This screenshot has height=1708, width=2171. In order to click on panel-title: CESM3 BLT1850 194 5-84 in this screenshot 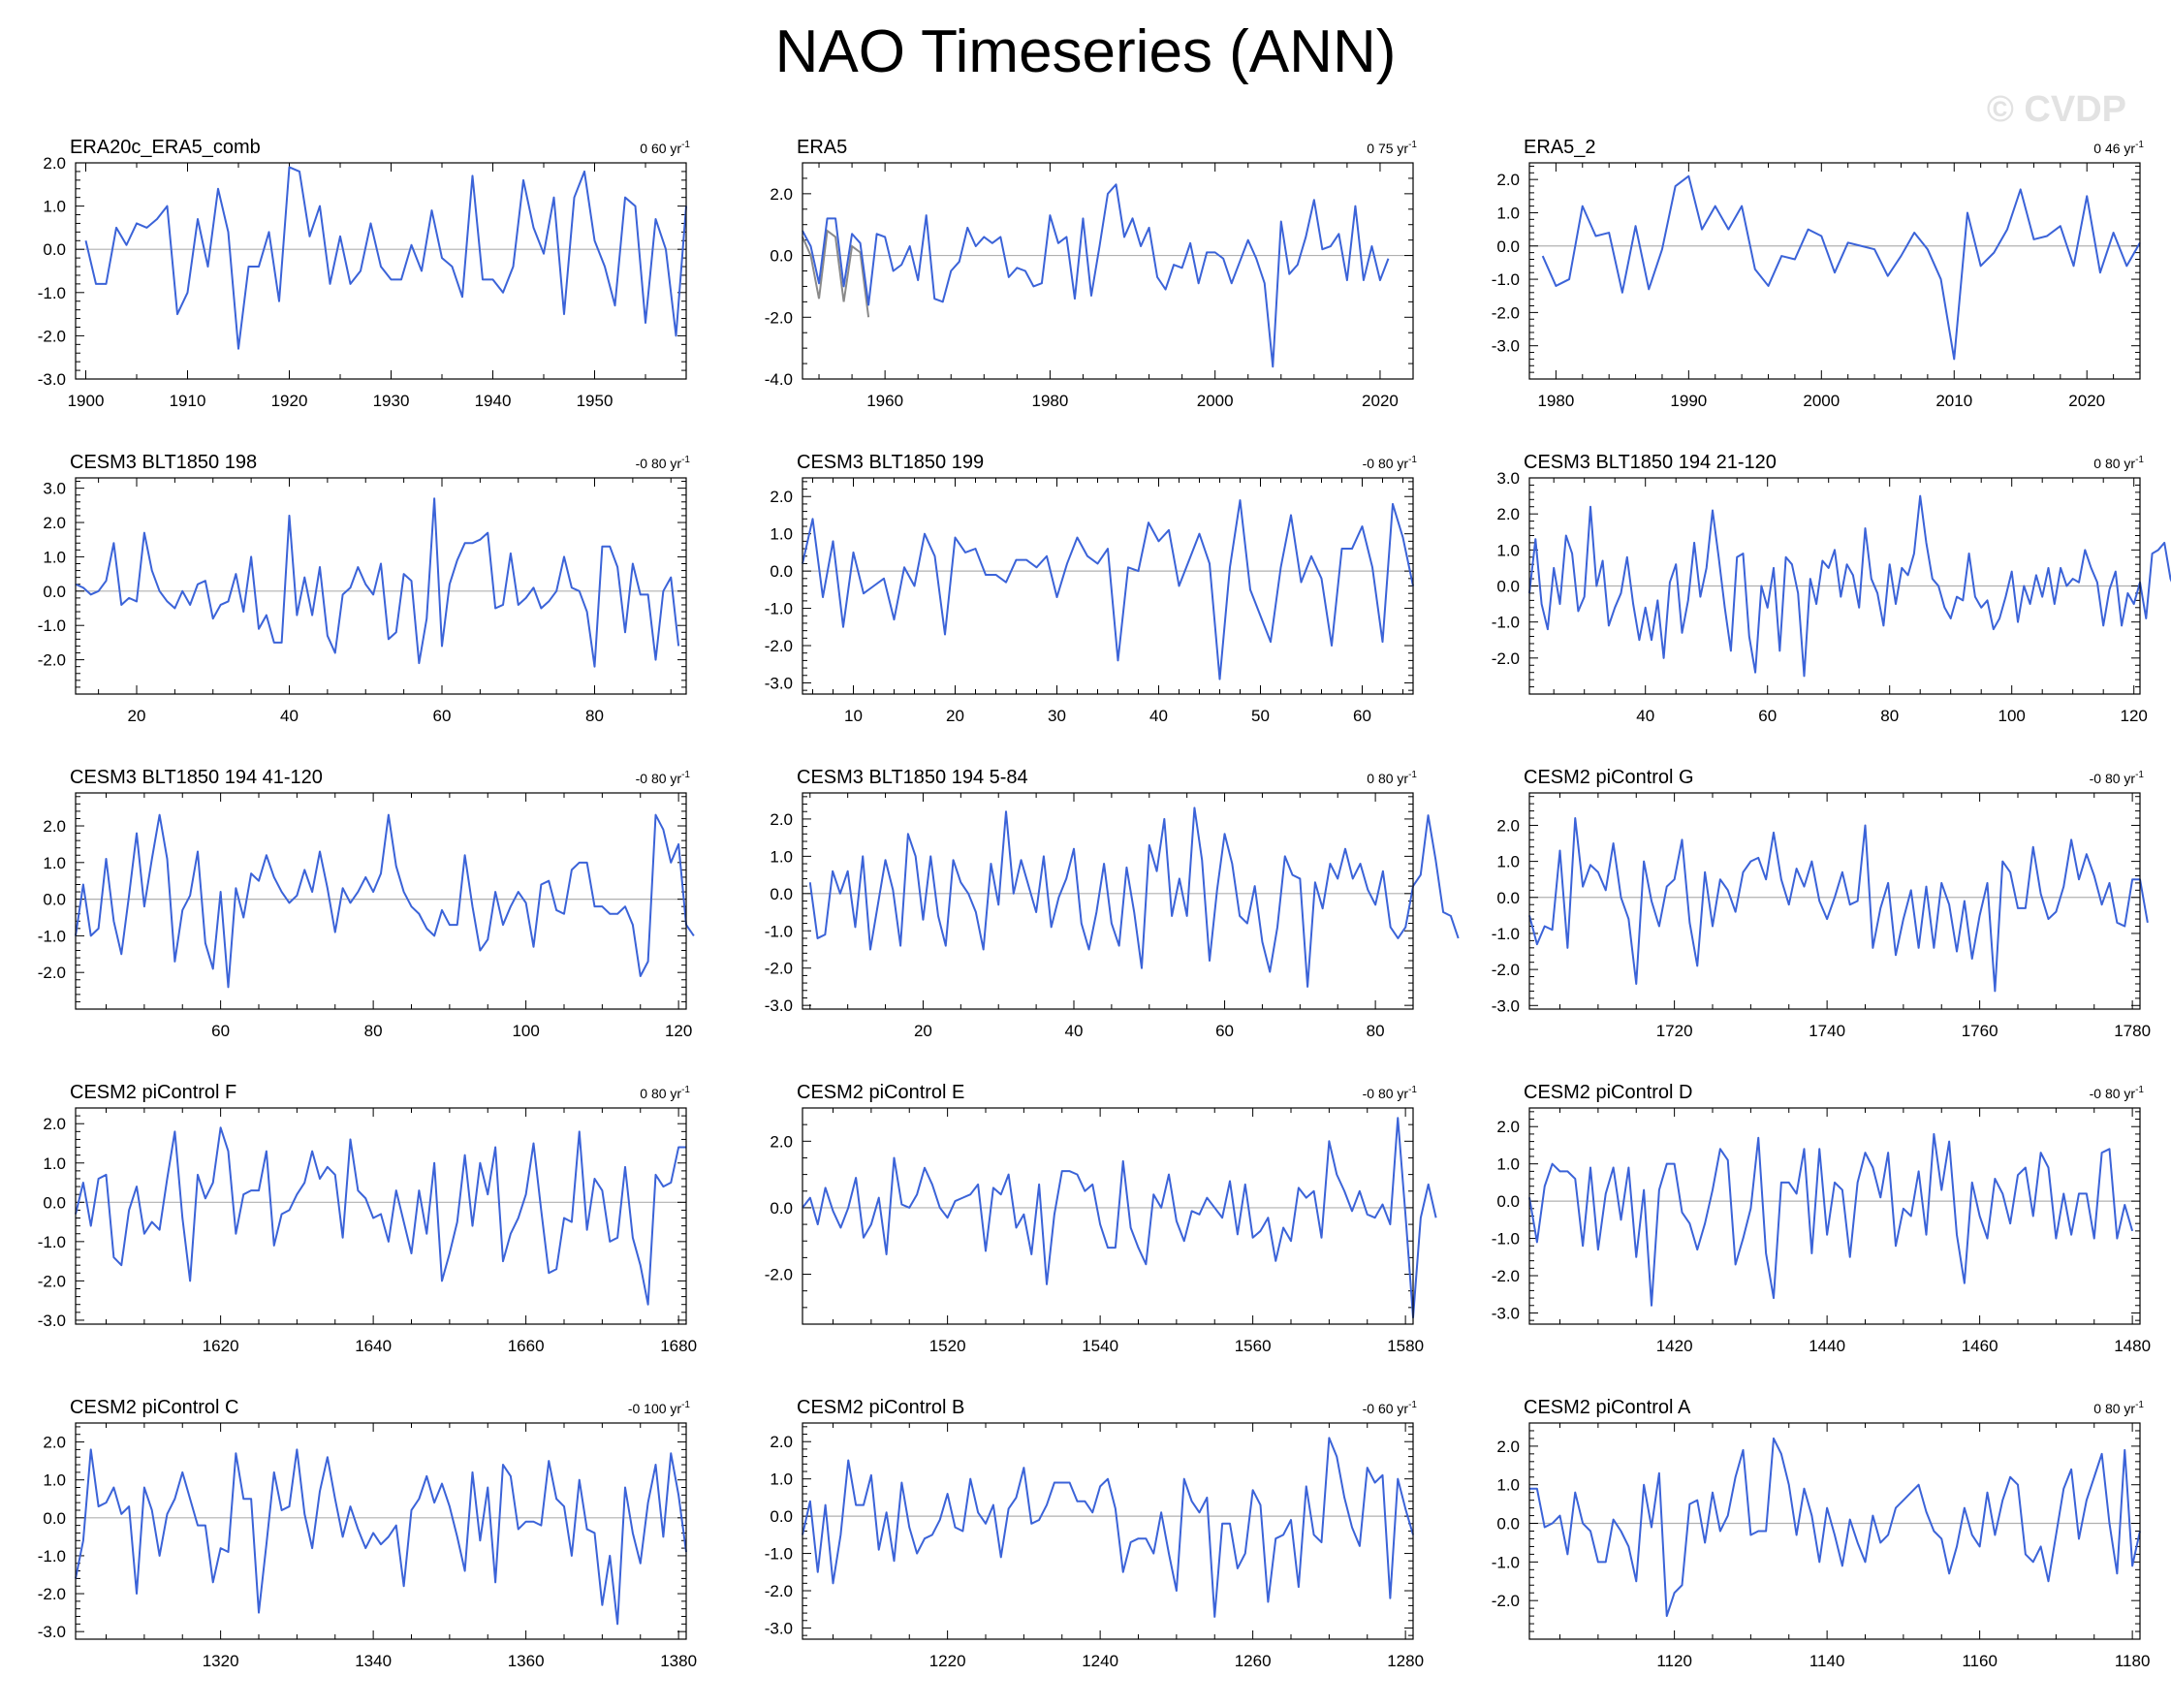, I will do `click(912, 777)`.